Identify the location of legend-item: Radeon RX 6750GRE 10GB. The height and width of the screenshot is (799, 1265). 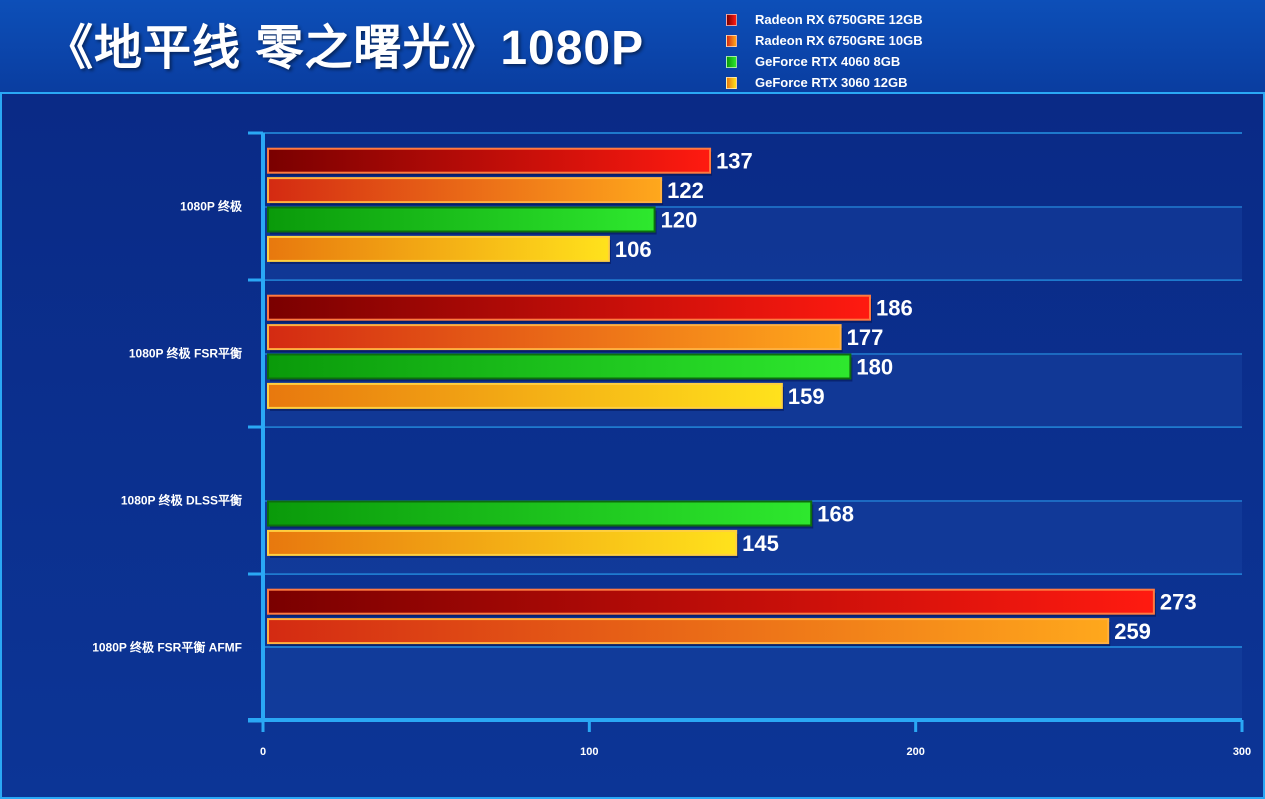
(824, 40).